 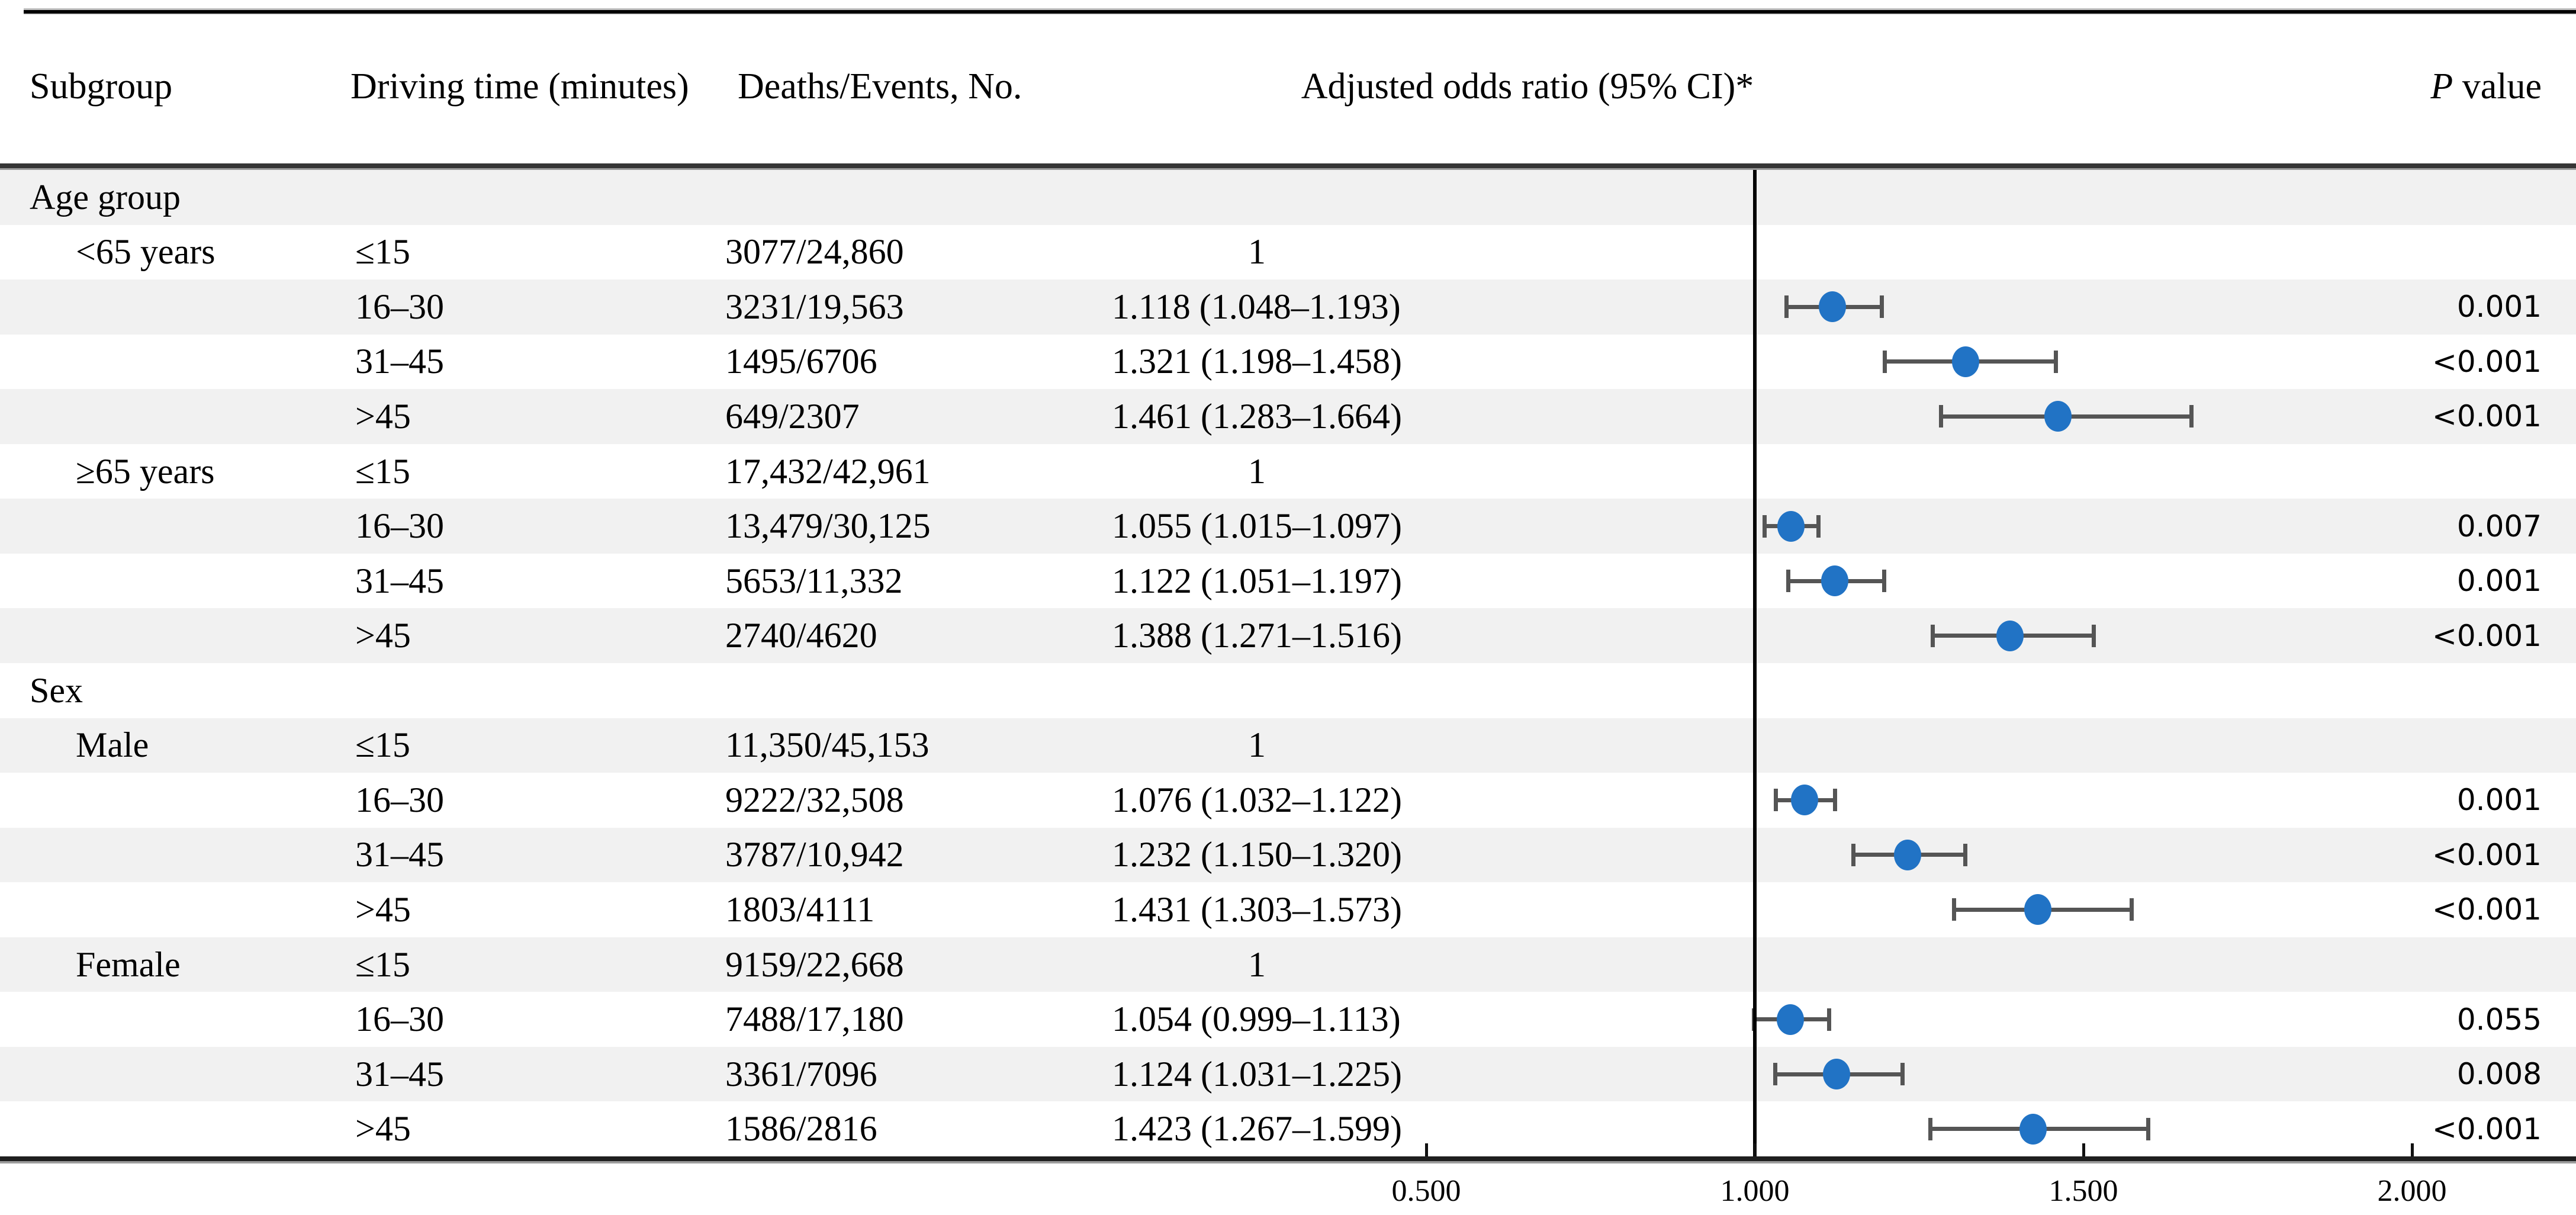 I want to click on table-row: 16–30 3231/19,563 1.118 (1.048–1.193) 0.001, so click(x=1288, y=307).